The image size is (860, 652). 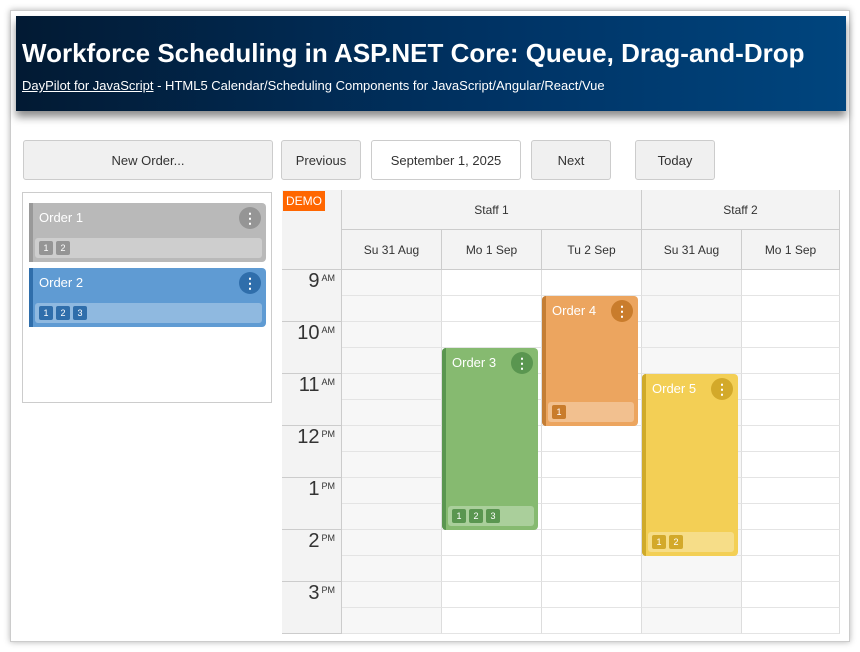 I want to click on hour-label: 11 AM, so click(x=312, y=400).